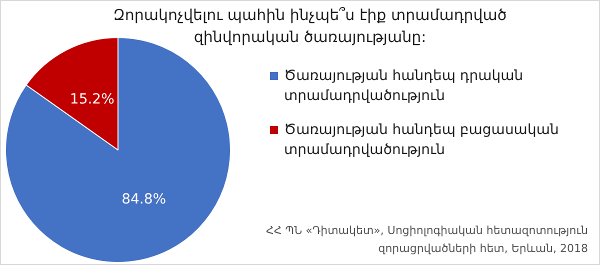 This screenshot has width=600, height=265. Describe the element at coordinates (426, 240) in the screenshot. I see `text: ՀՀ ՊՆ «Դիտակետ», Սոցիոլոգիական հետազոտություն զորացրվածների հետ, Երևան, 2018` at that location.